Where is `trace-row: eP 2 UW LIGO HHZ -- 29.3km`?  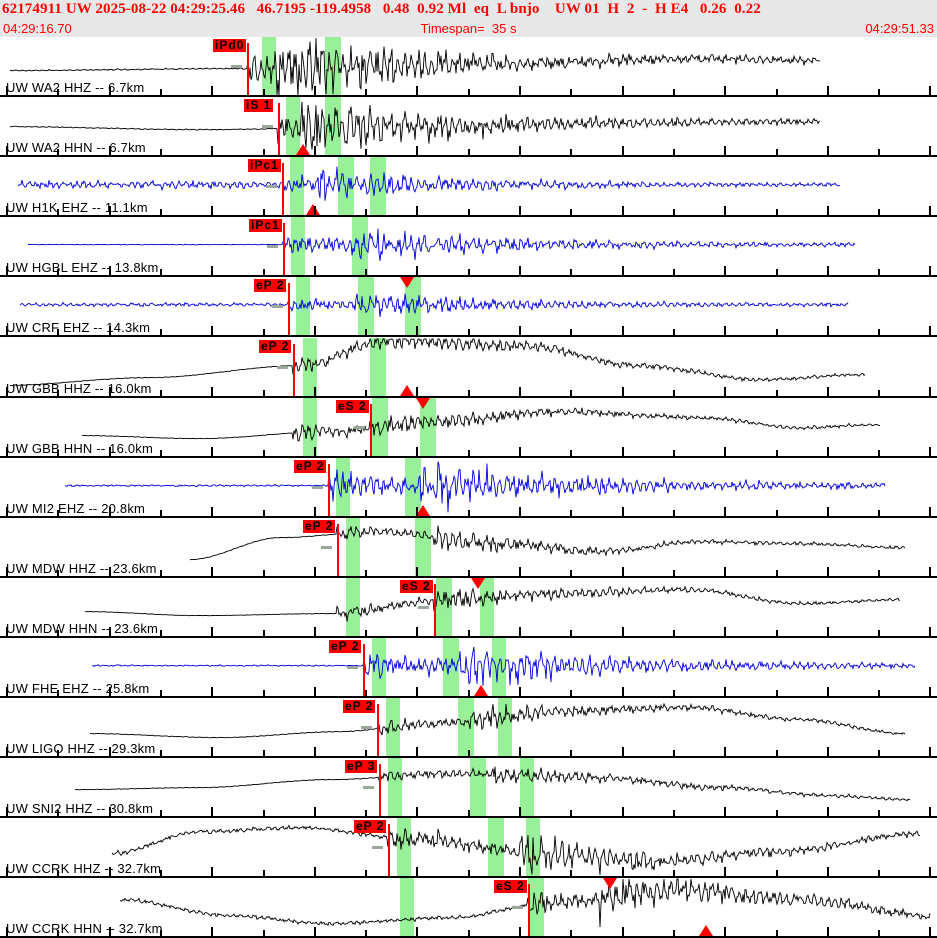 trace-row: eP 2 UW LIGO HHZ -- 29.3km is located at coordinates (468, 728).